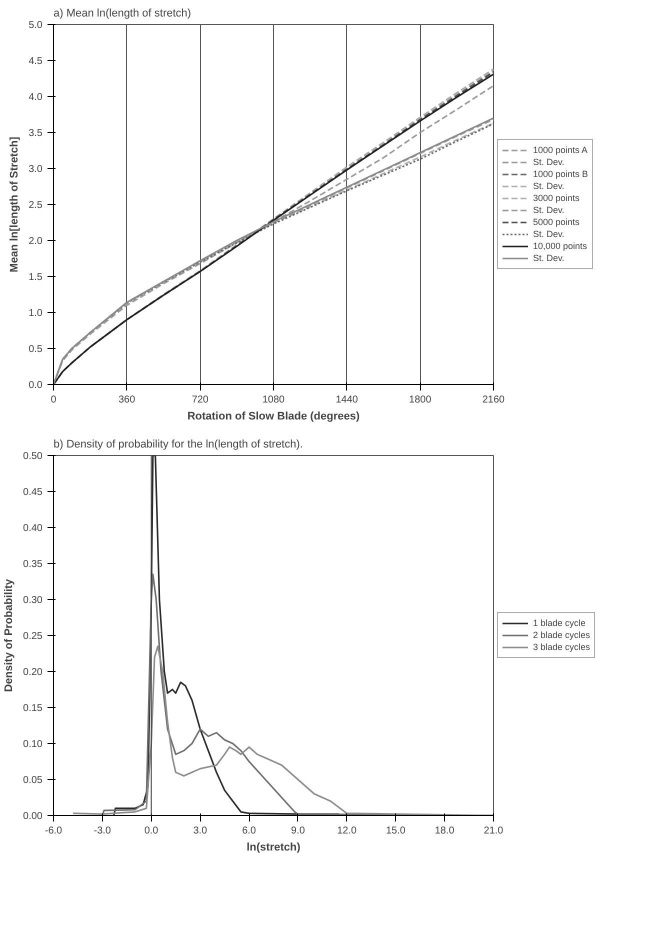  I want to click on x-tick-label: 0.0, so click(151, 831).